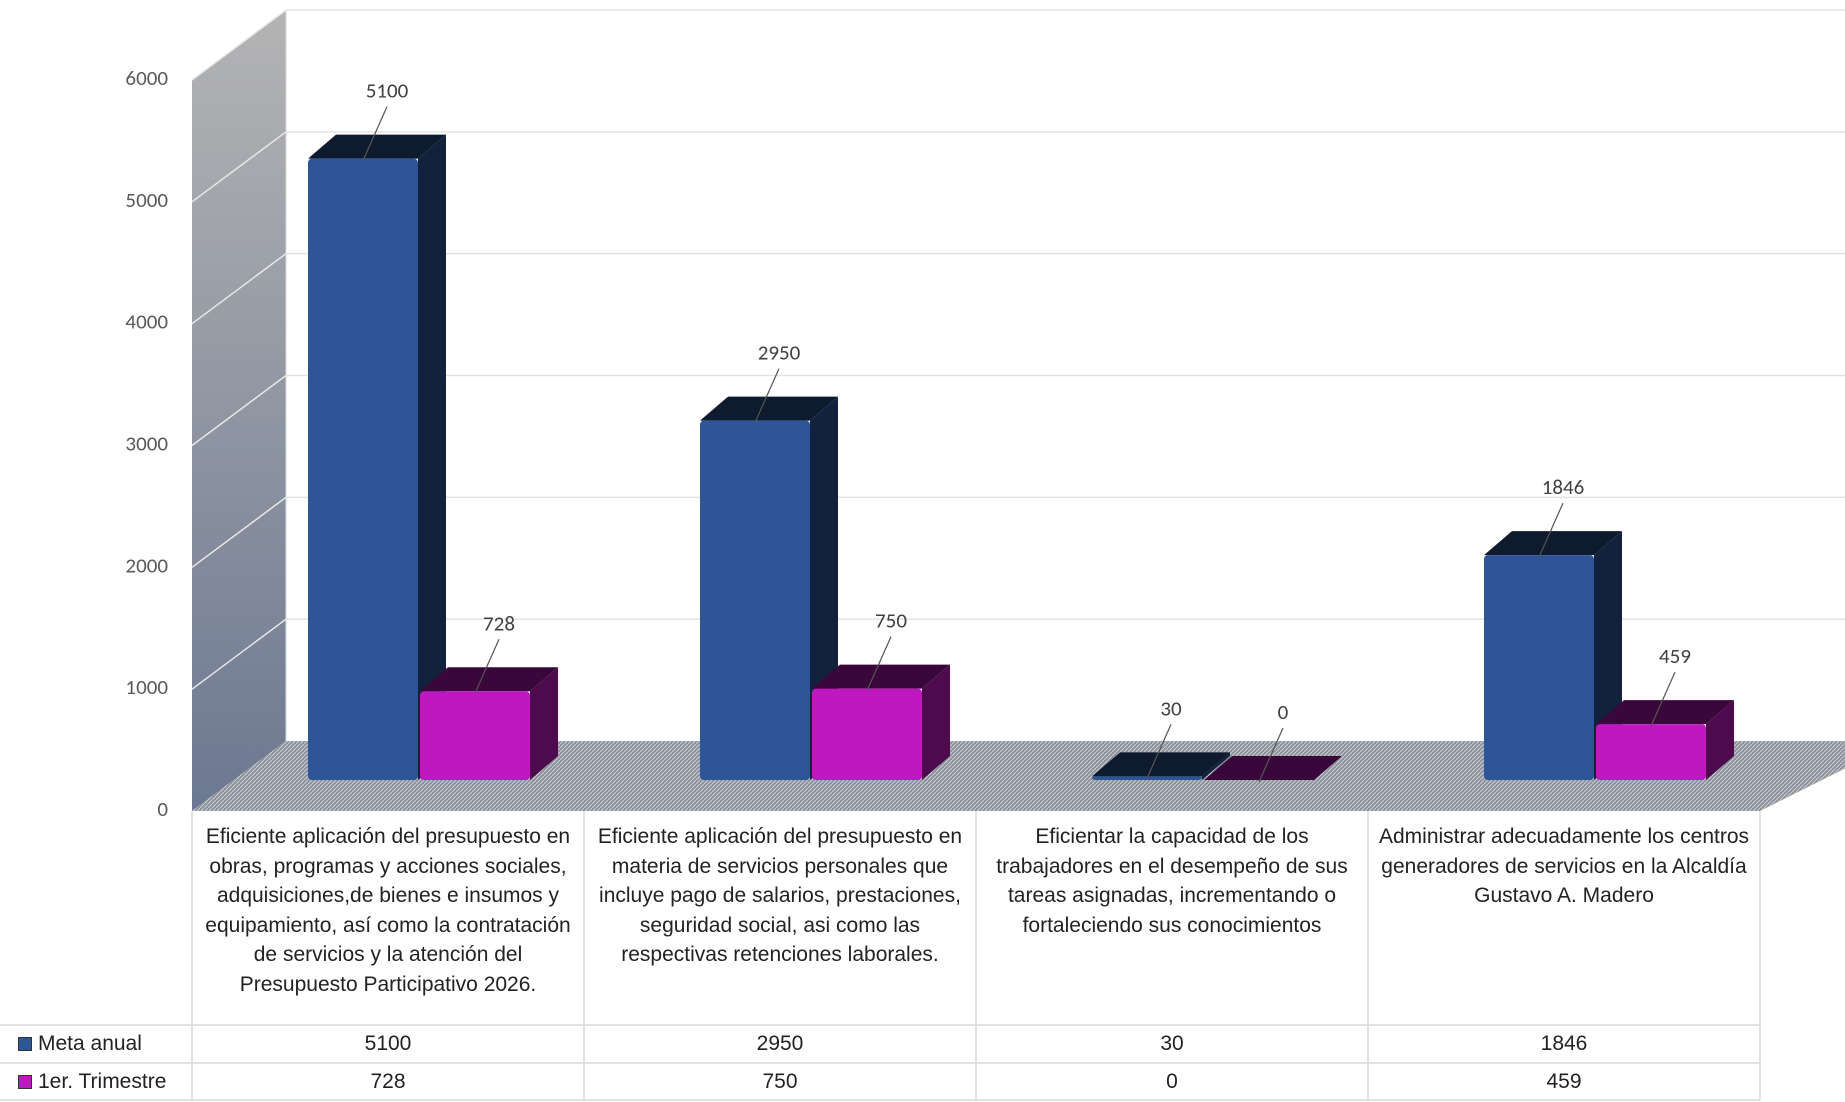 The image size is (1845, 1102). Describe the element at coordinates (1171, 708) in the screenshot. I see `data-label: 30` at that location.